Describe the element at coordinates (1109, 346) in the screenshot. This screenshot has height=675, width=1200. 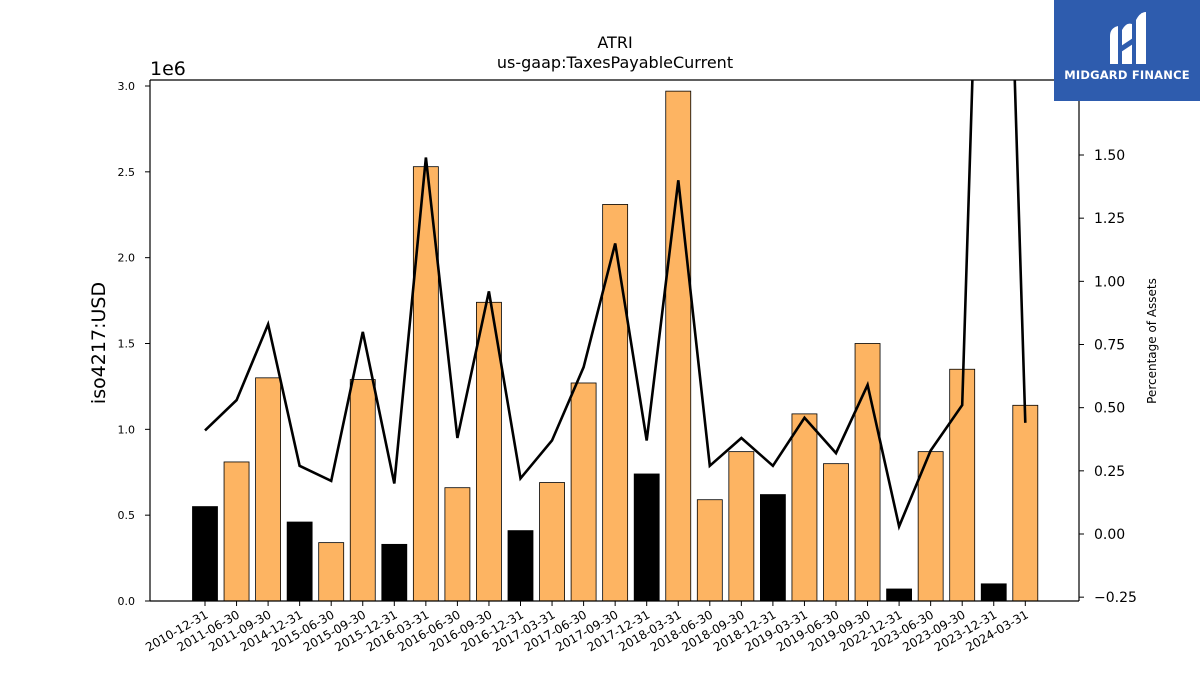
I see `y2-tick-label: 0.75` at that location.